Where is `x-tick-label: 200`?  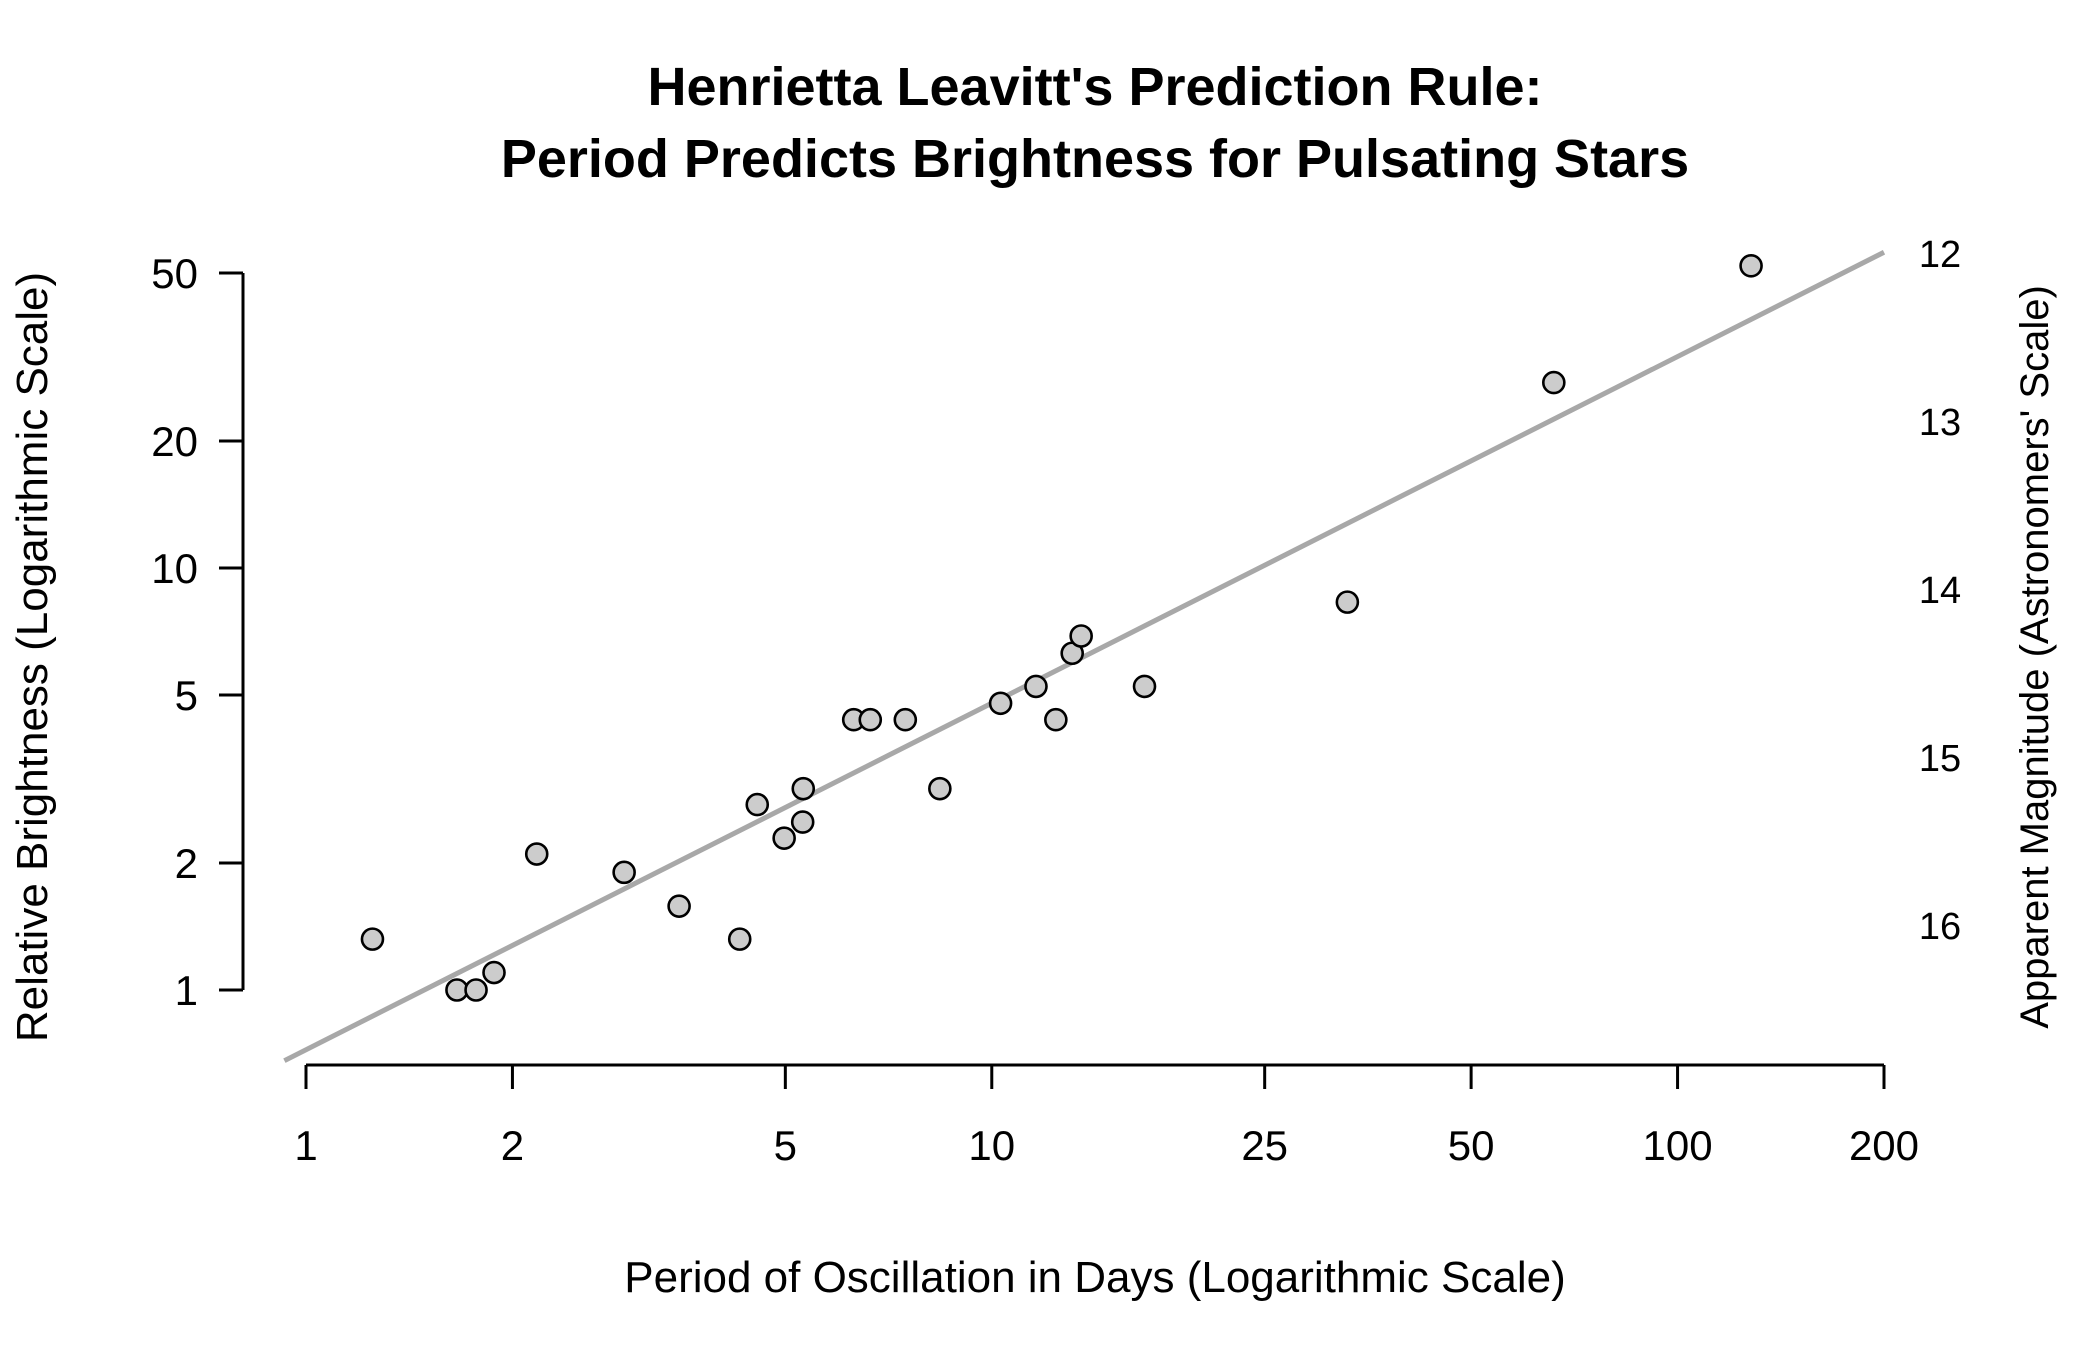 x-tick-label: 200 is located at coordinates (1884, 1145).